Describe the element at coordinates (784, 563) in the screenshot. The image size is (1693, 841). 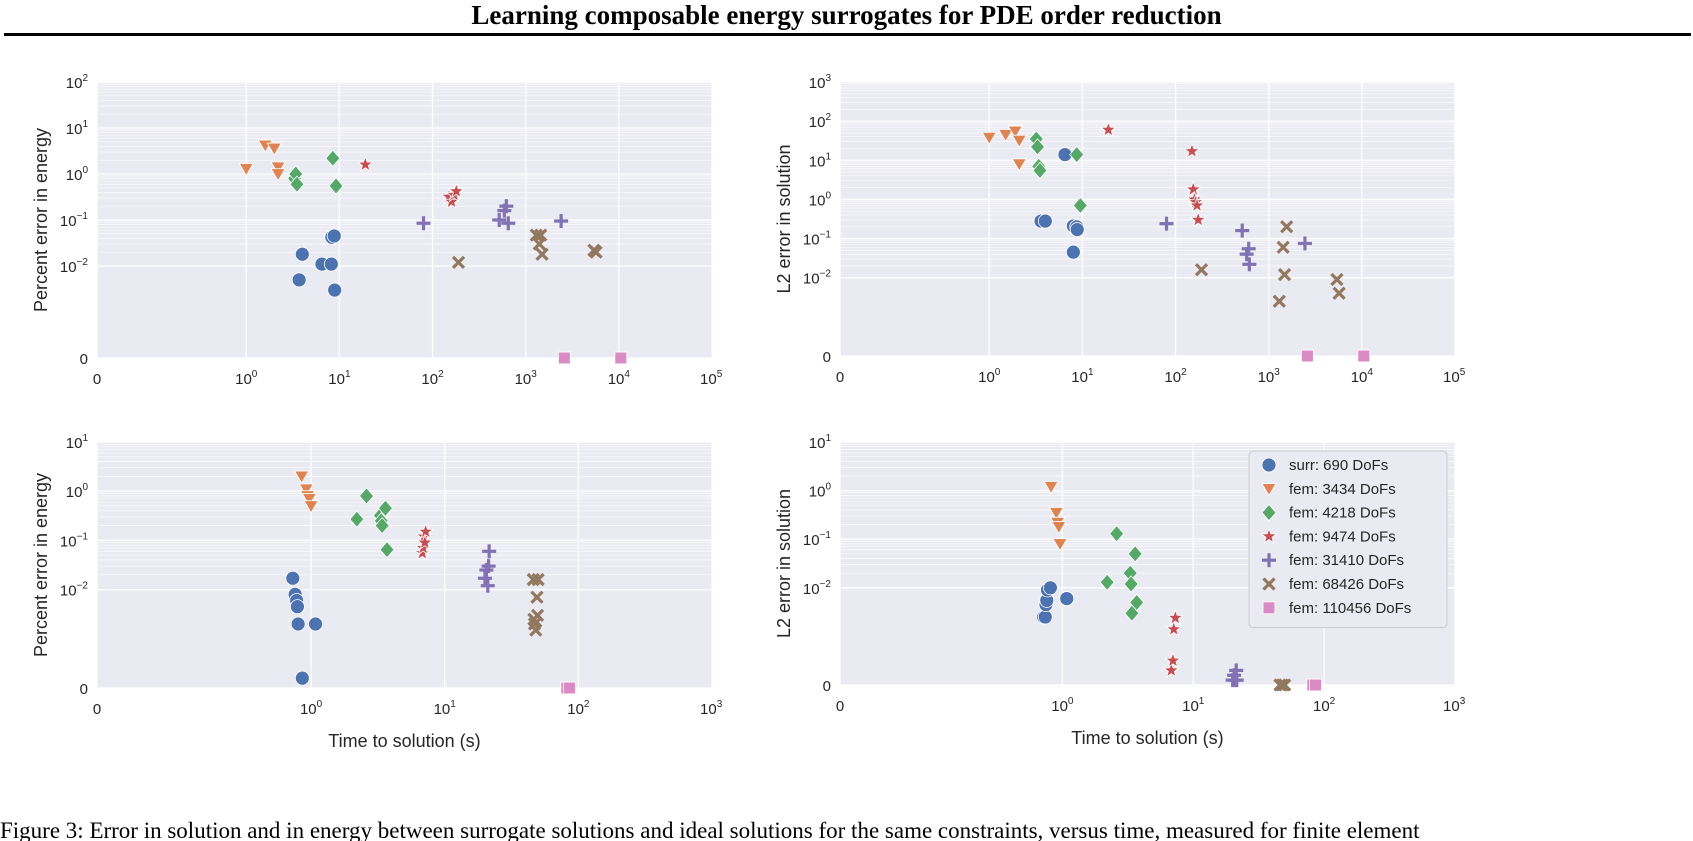
I see `y-axis-label: L2 error in solution` at that location.